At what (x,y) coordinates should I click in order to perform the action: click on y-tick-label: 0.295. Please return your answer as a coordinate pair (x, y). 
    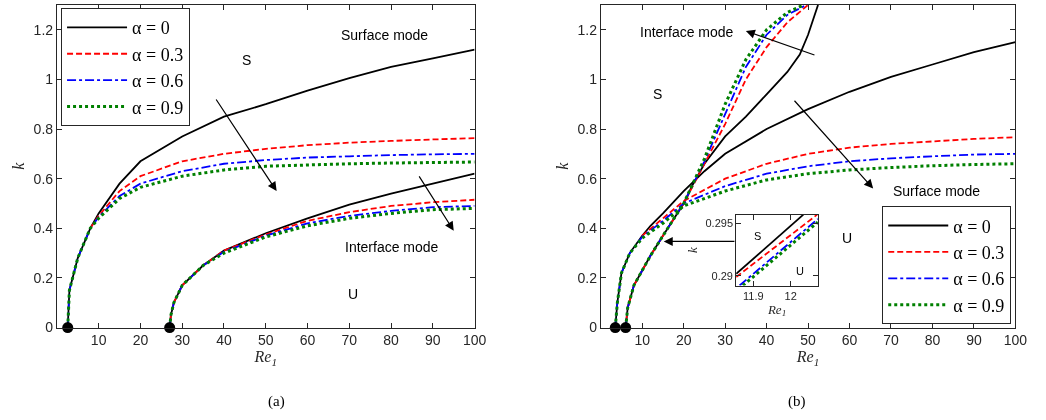
    Looking at the image, I should click on (719, 222).